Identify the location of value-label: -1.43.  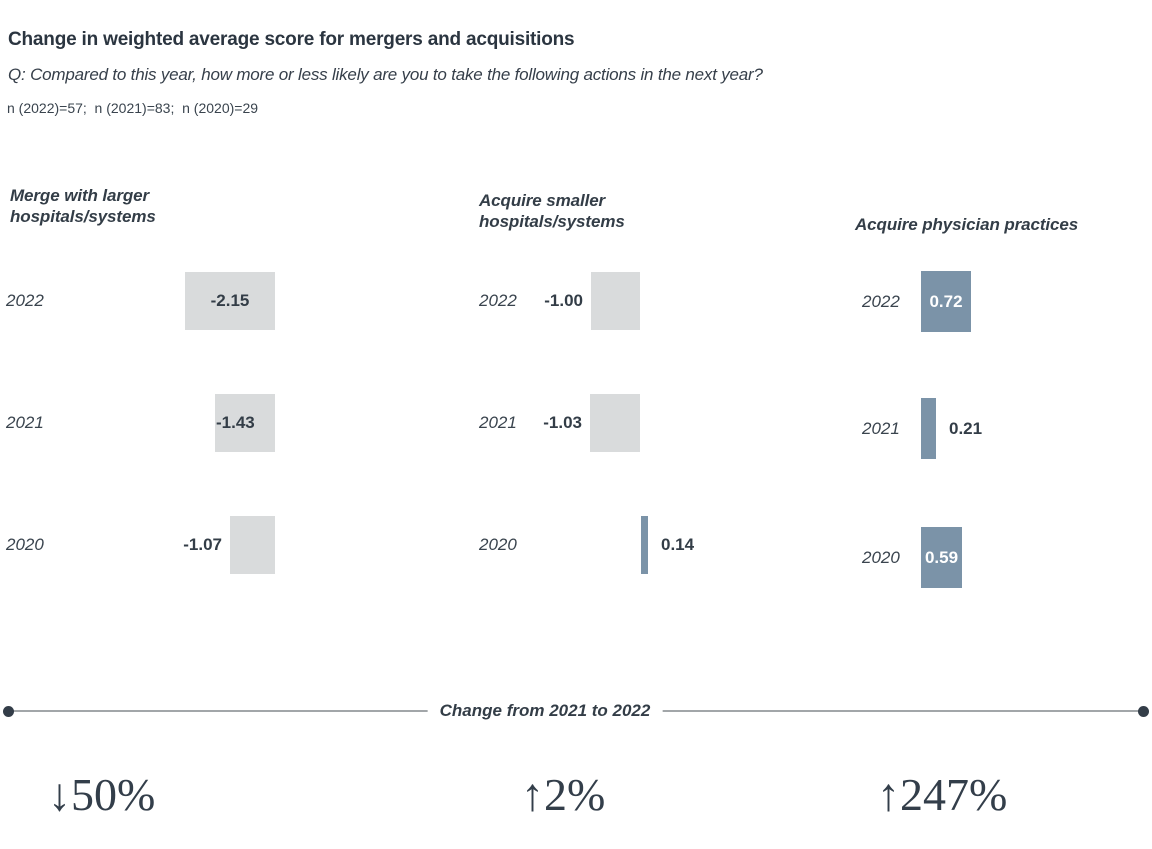
(235, 422).